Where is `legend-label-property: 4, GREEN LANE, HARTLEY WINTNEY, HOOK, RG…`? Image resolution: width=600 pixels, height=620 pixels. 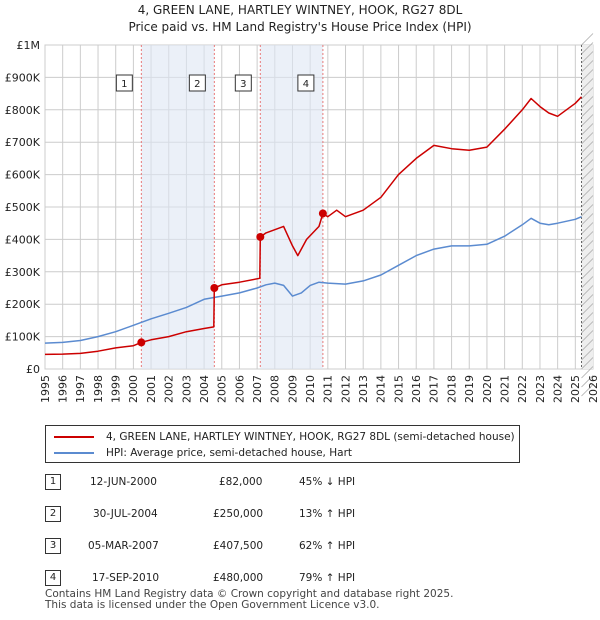
legend-label-property: 4, GREEN LANE, HARTLEY WINTNEY, HOOK, RG… is located at coordinates (310, 437).